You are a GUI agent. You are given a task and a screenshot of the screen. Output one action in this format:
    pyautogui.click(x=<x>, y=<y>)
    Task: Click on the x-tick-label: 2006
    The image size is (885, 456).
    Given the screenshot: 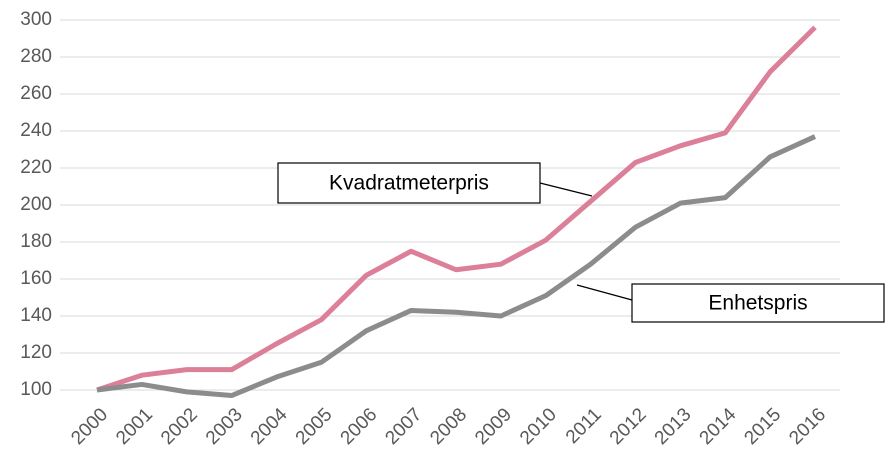 What is the action you would take?
    pyautogui.click(x=359, y=426)
    